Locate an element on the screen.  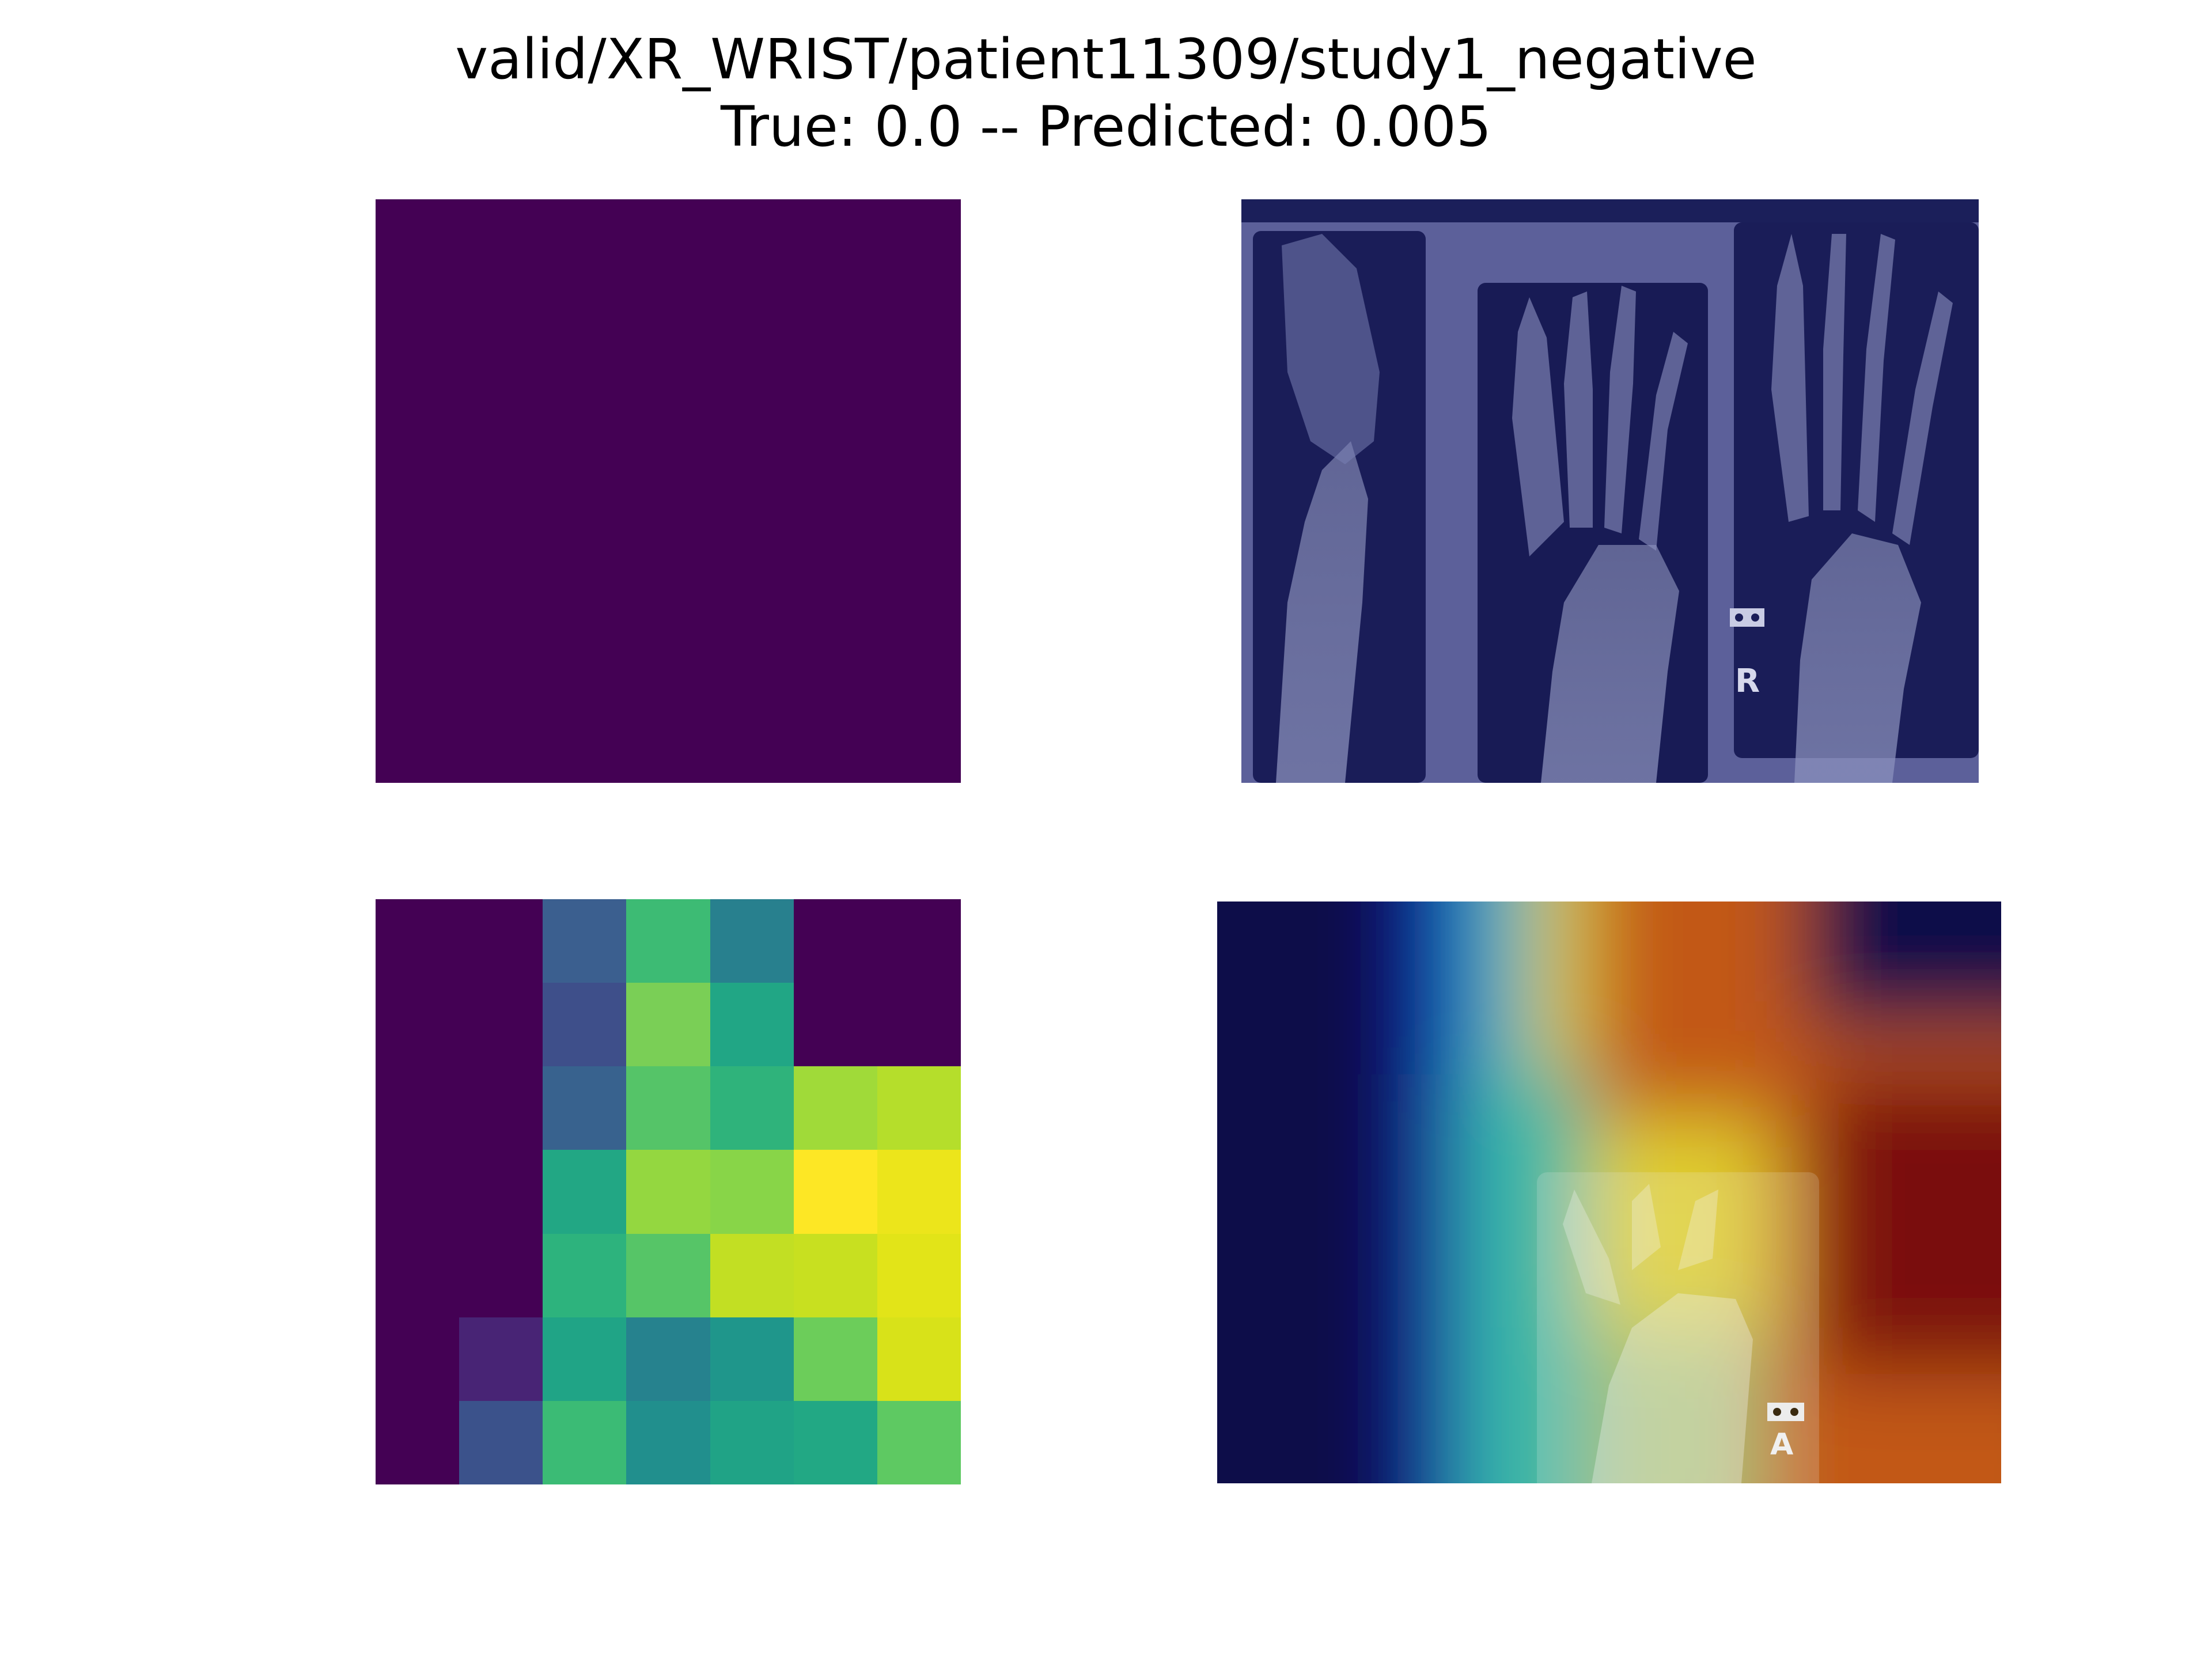
heatmap-overlay-image: A is located at coordinates (1609, 1192).